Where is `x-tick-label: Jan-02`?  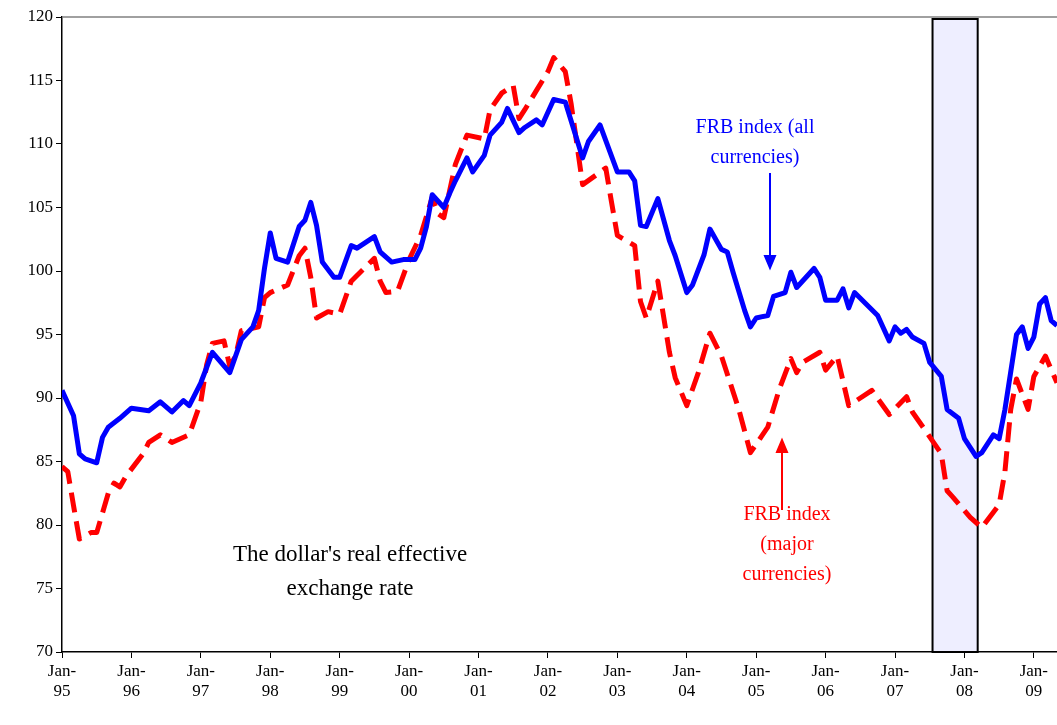
x-tick-label: Jan-02 is located at coordinates (548, 680).